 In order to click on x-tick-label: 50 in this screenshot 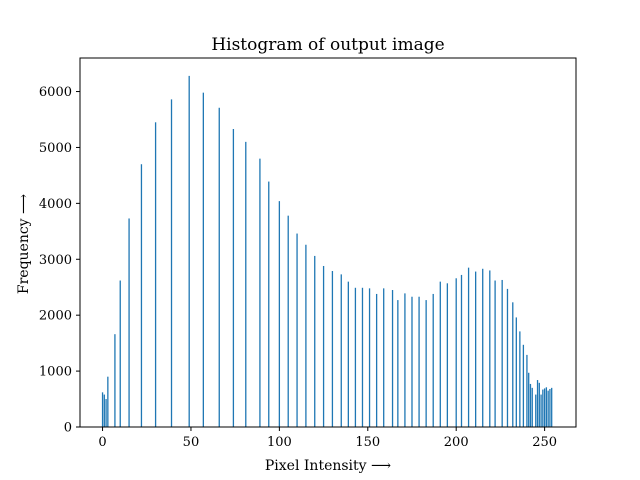, I will do `click(191, 442)`.